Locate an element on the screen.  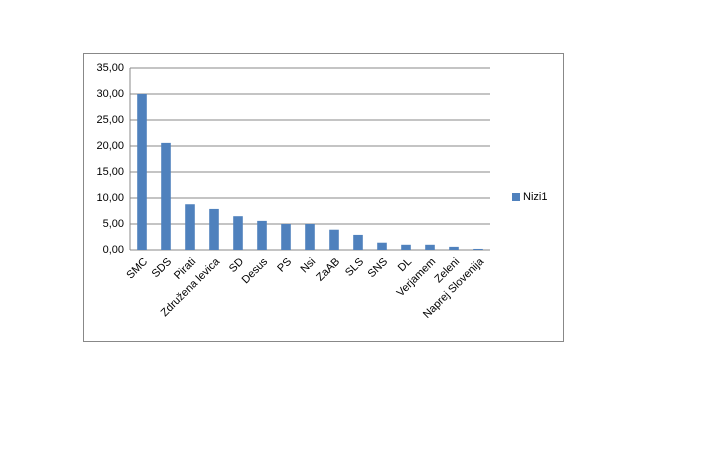
legend-swatch is located at coordinates (516, 197).